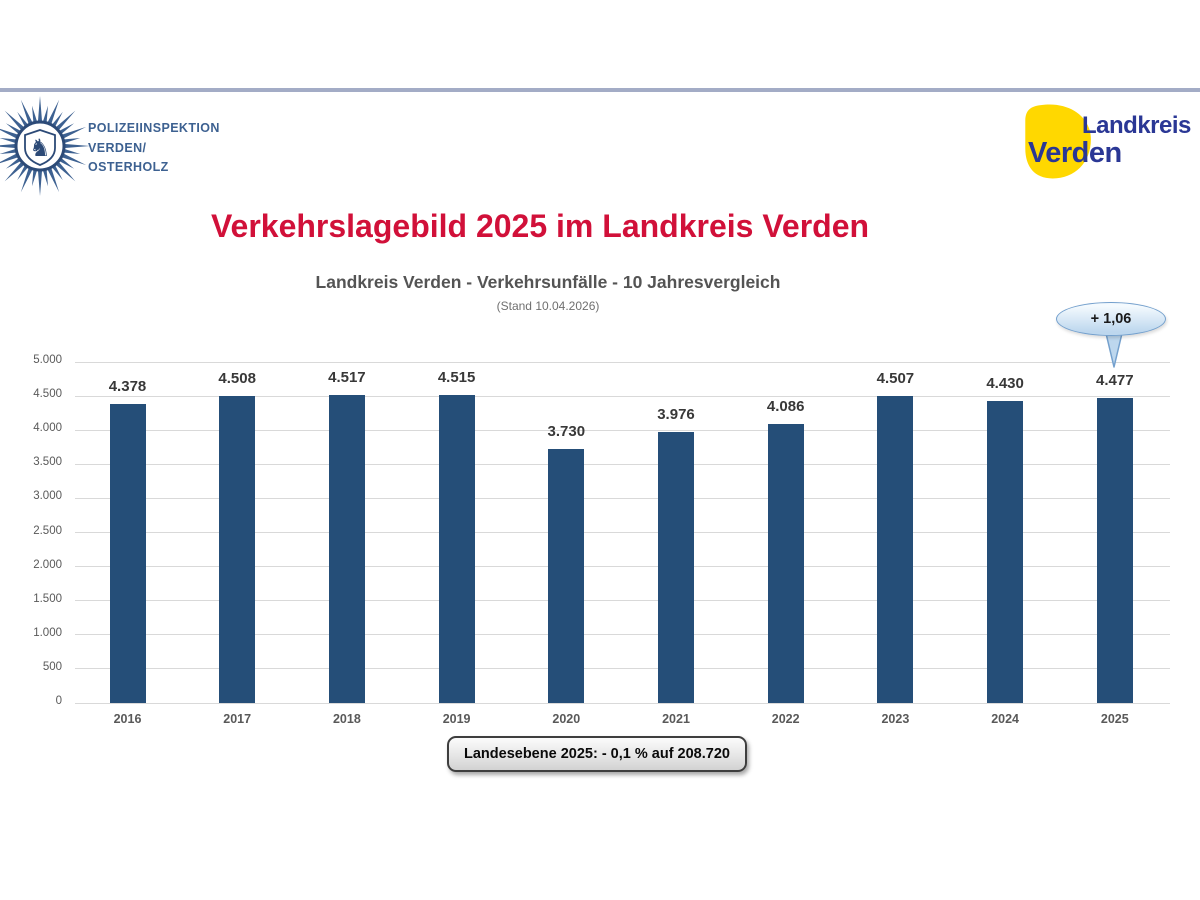 Image resolution: width=1200 pixels, height=900 pixels. What do you see at coordinates (237, 378) in the screenshot?
I see `bar-value-label: 4.508` at bounding box center [237, 378].